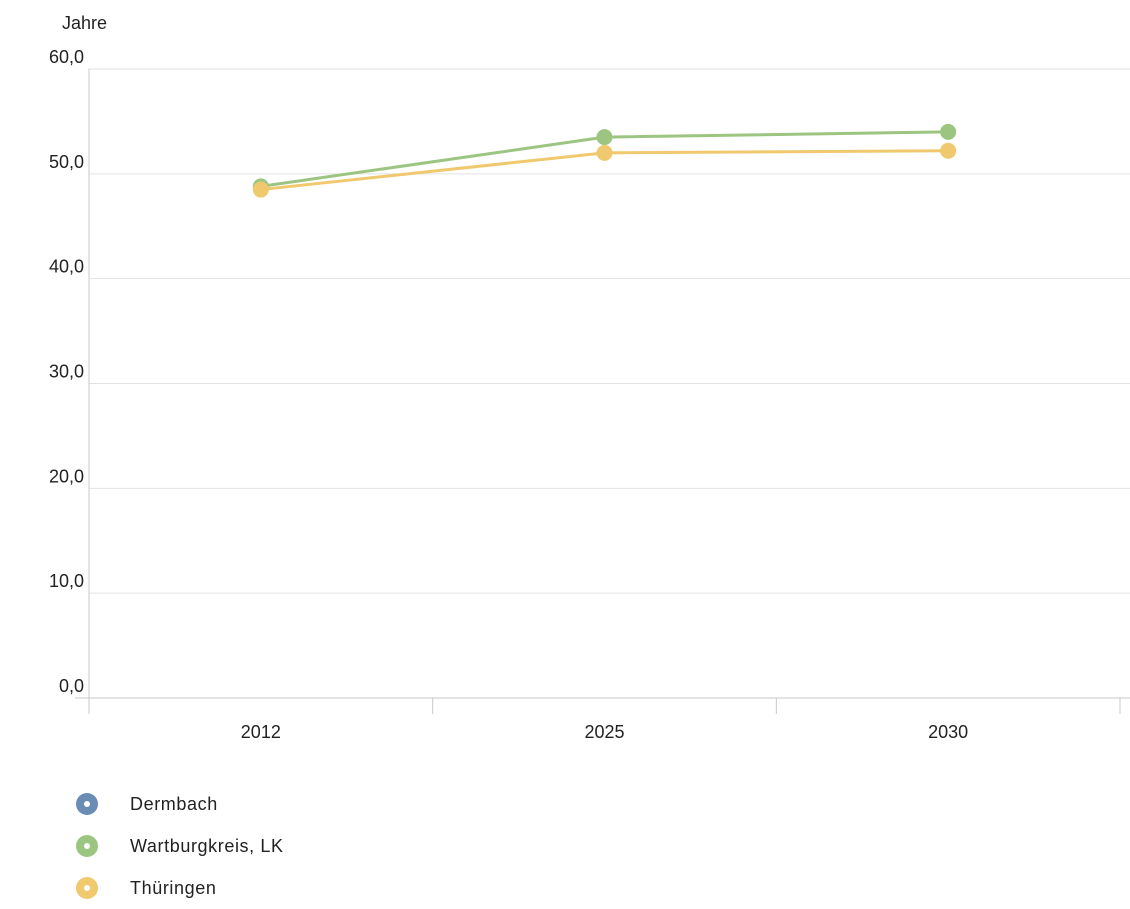 This screenshot has height=909, width=1130. Describe the element at coordinates (66, 57) in the screenshot. I see `y-tick-label: 60,0` at that location.